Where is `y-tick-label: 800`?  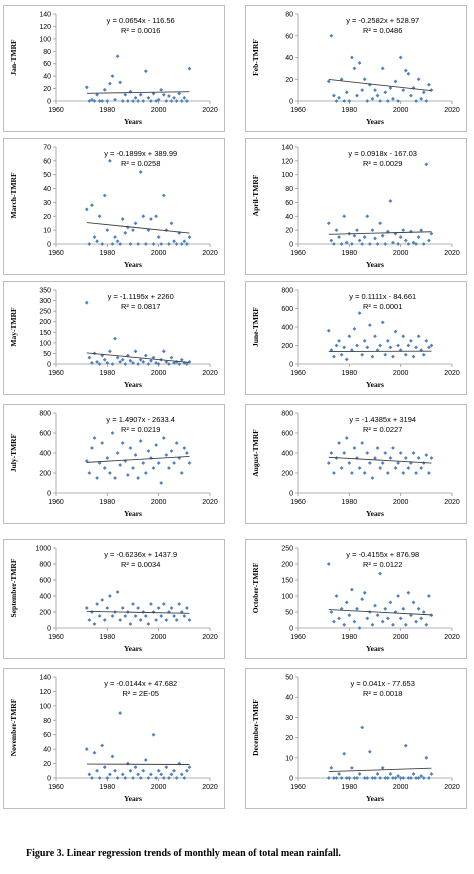
y-tick-label: 800 is located at coordinates (287, 414).